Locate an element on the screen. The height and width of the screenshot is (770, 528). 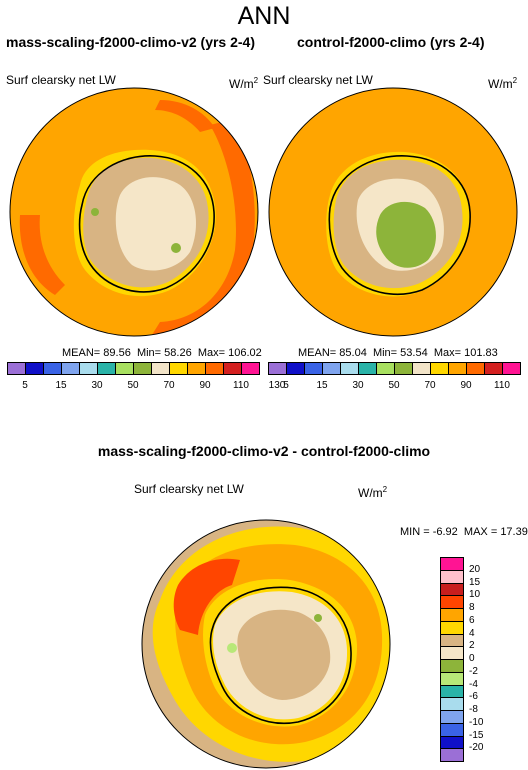
right-colorbar-tick-label: 110 is located at coordinates (502, 385).